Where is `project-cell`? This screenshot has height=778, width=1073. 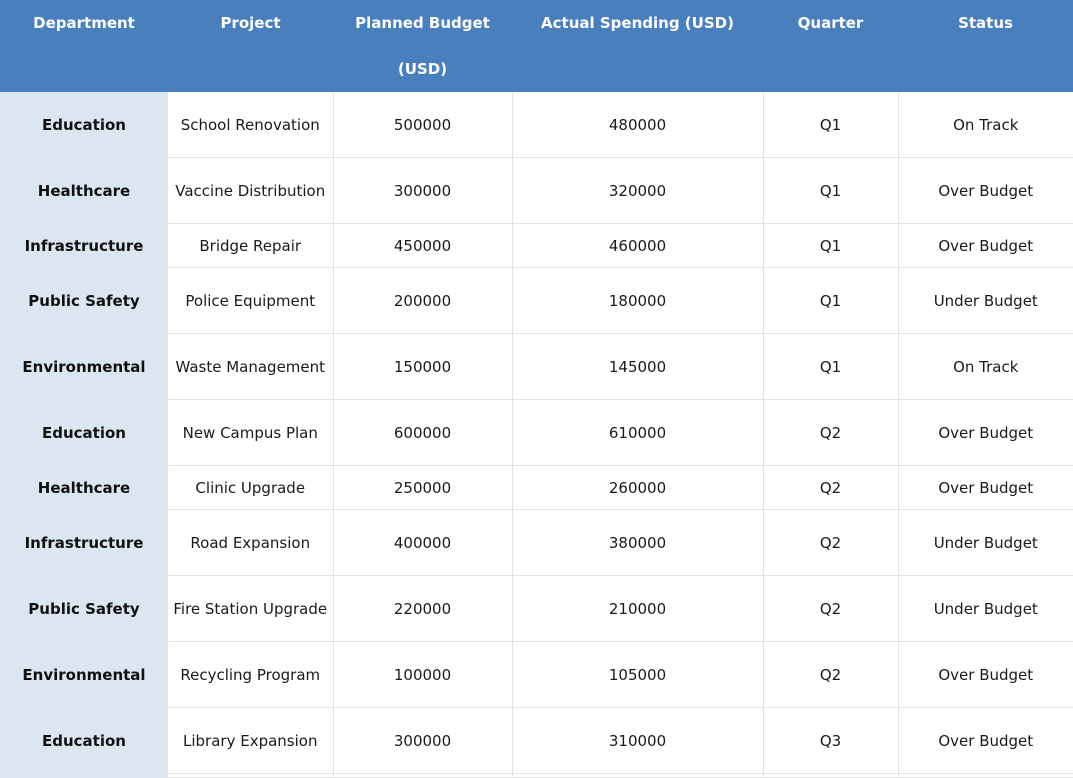 project-cell is located at coordinates (251, 775).